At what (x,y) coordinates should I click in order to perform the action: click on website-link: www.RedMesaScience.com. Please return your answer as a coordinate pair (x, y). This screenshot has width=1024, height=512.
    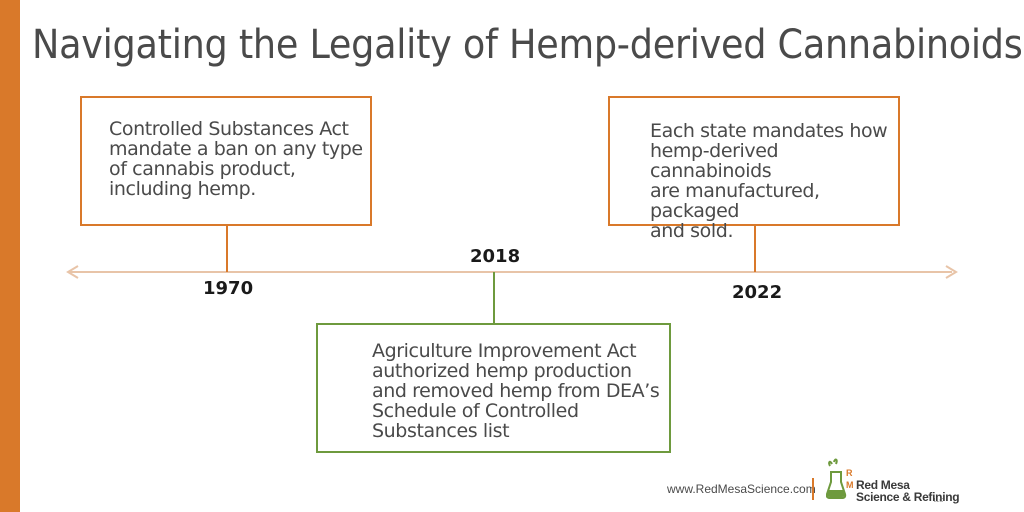
    Looking at the image, I should click on (741, 489).